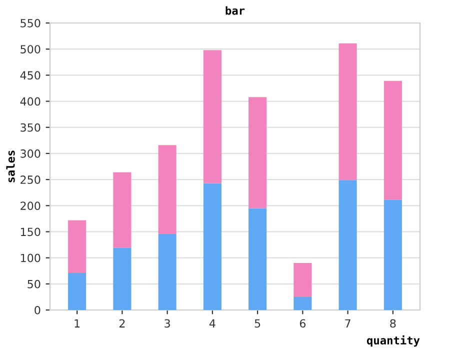 The height and width of the screenshot is (350, 450). Describe the element at coordinates (167, 323) in the screenshot. I see `x-tick-label: 3` at that location.